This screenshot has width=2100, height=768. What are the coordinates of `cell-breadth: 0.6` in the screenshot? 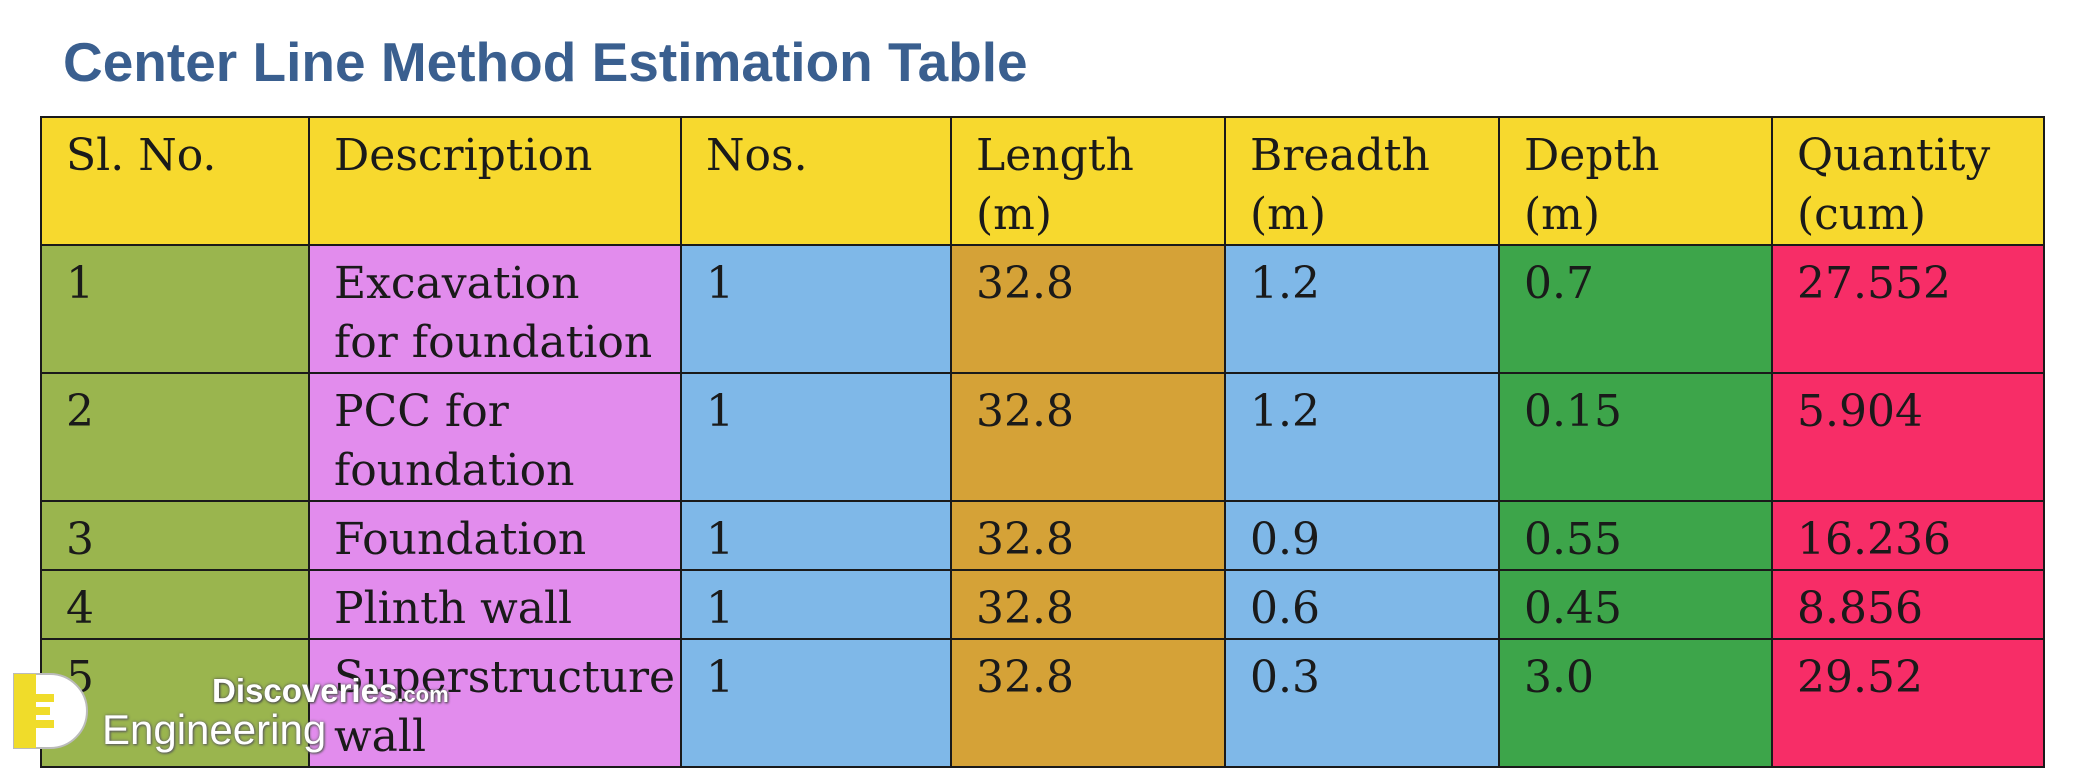 It's located at (1362, 604).